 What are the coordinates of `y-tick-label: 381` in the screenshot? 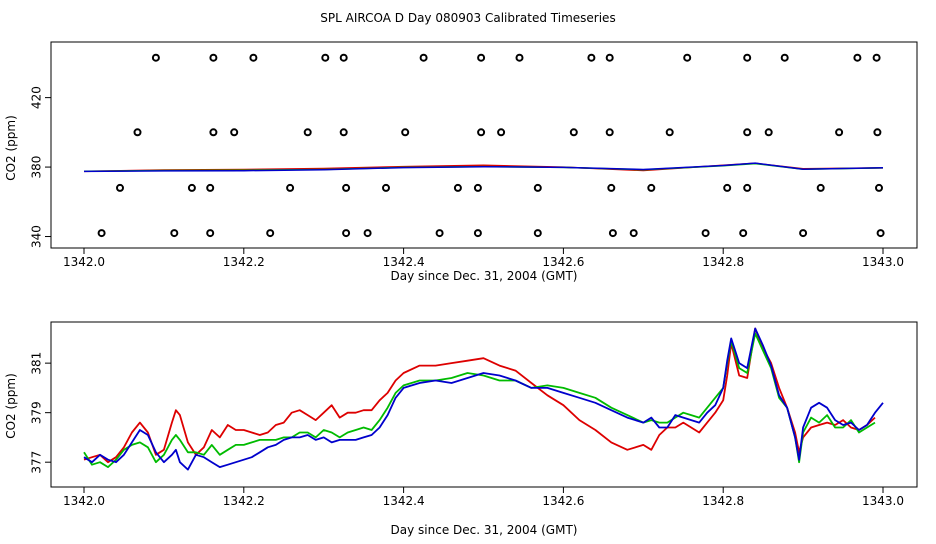 It's located at (37, 363).